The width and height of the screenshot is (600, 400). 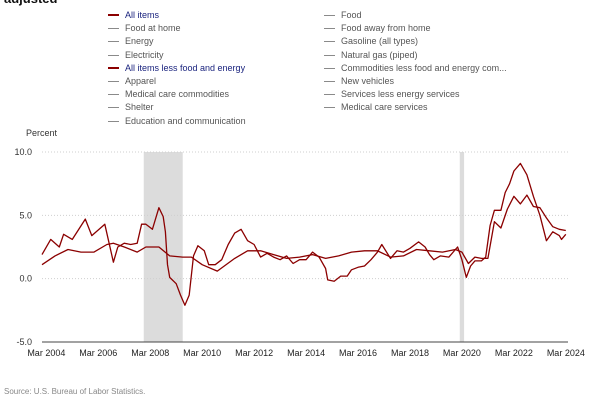 I want to click on x-tick-label: Mar 2006, so click(x=98, y=353).